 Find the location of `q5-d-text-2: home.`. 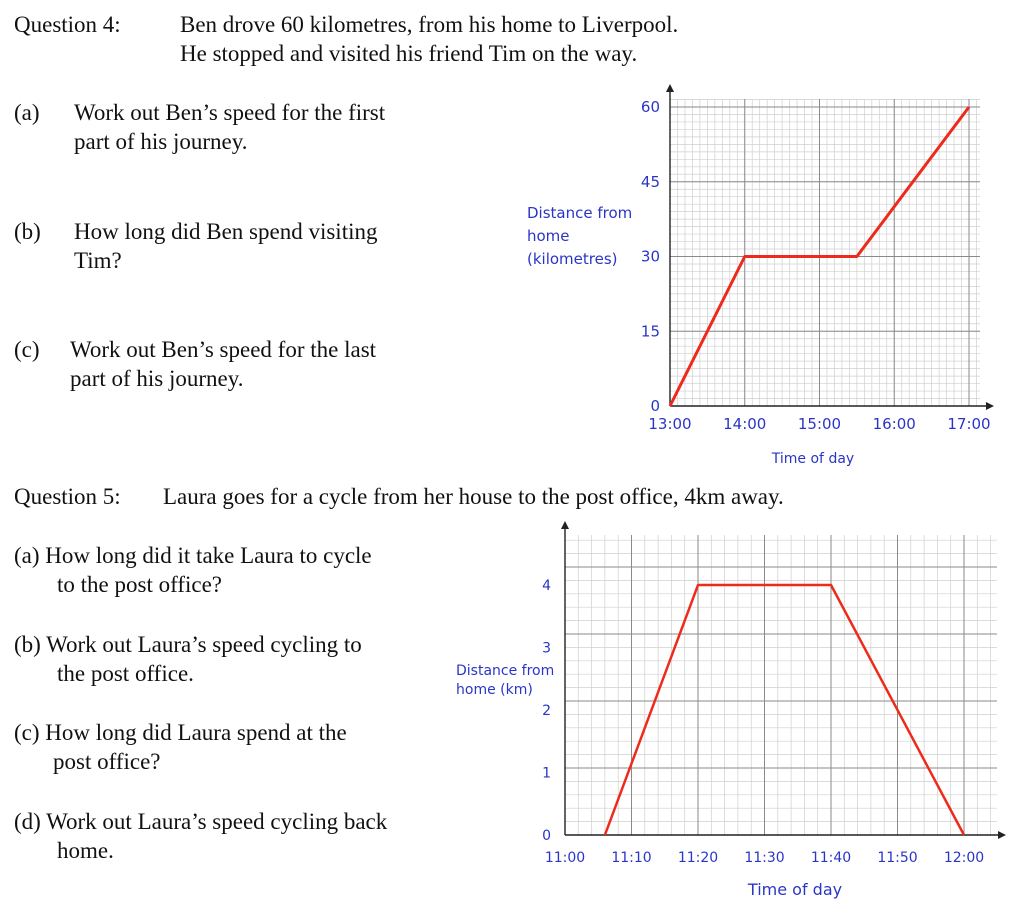

q5-d-text-2: home. is located at coordinates (85, 850).